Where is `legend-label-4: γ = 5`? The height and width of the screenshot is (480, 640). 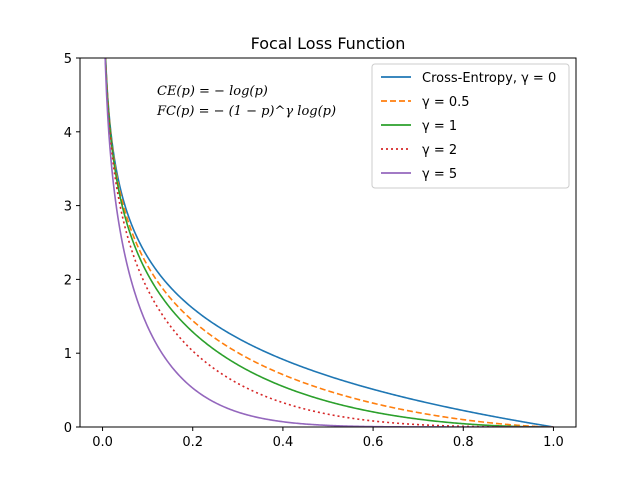
legend-label-4: γ = 5 is located at coordinates (439, 174).